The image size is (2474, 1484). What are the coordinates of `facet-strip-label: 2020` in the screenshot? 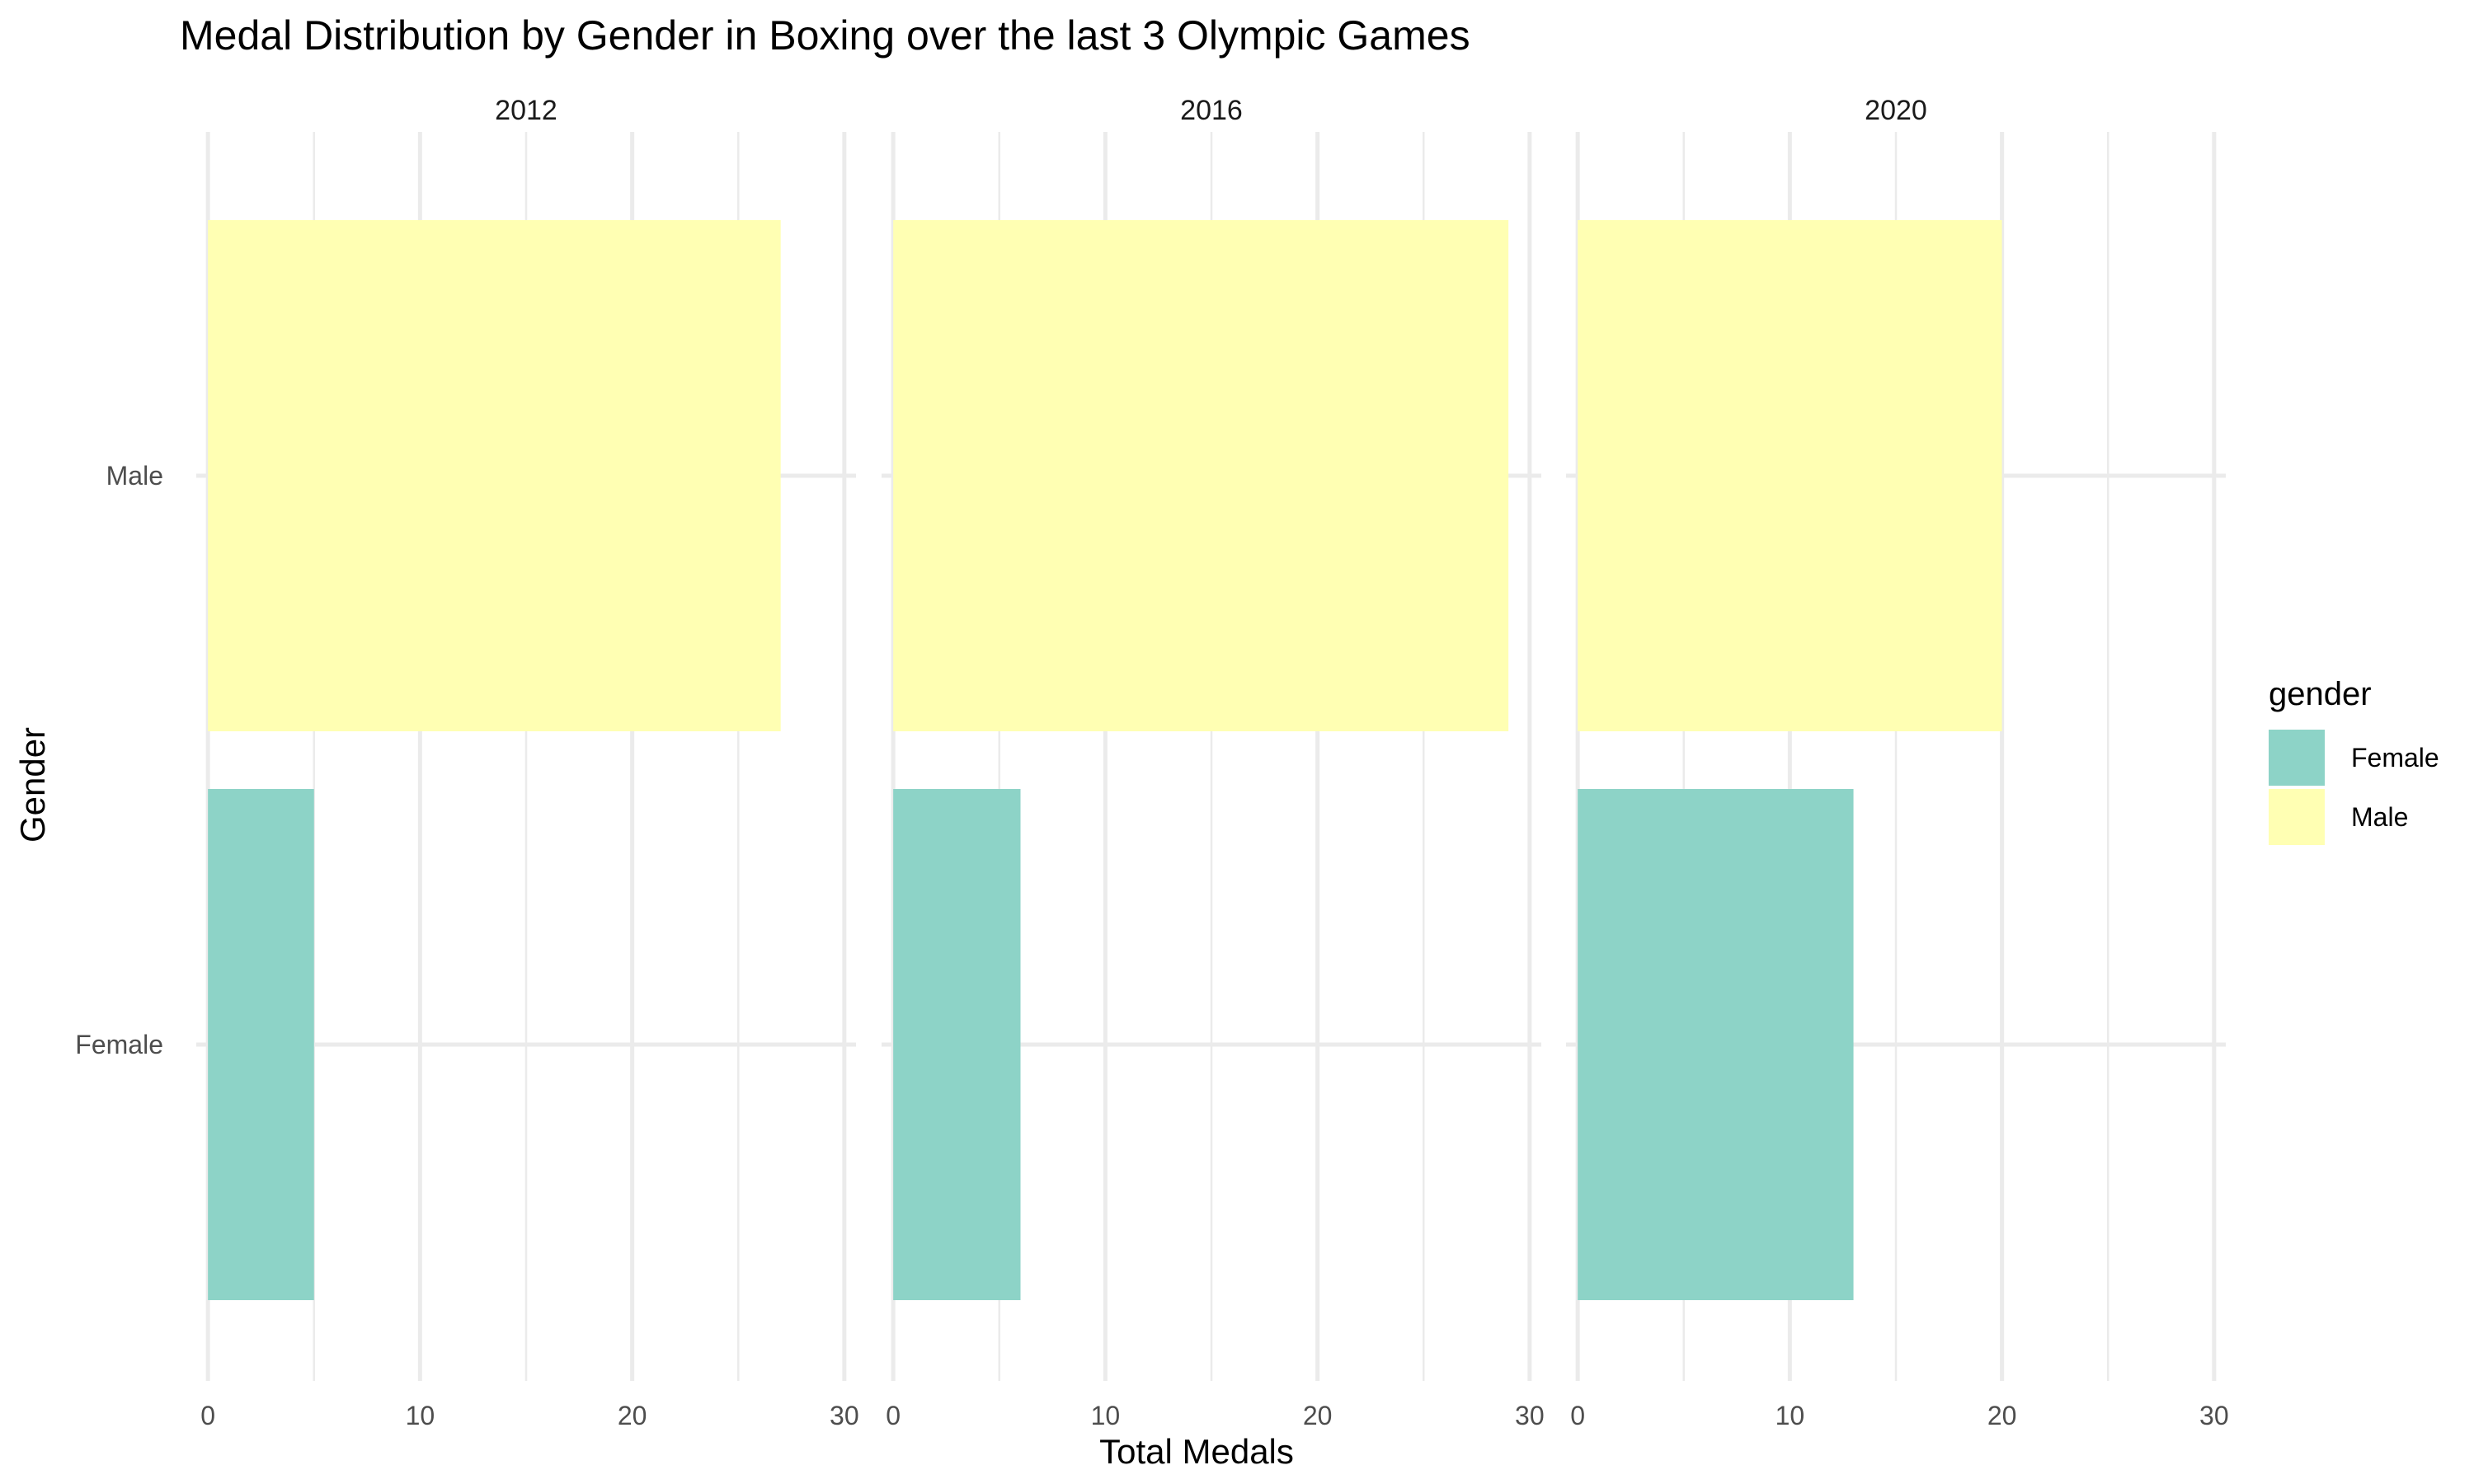 It's located at (1896, 111).